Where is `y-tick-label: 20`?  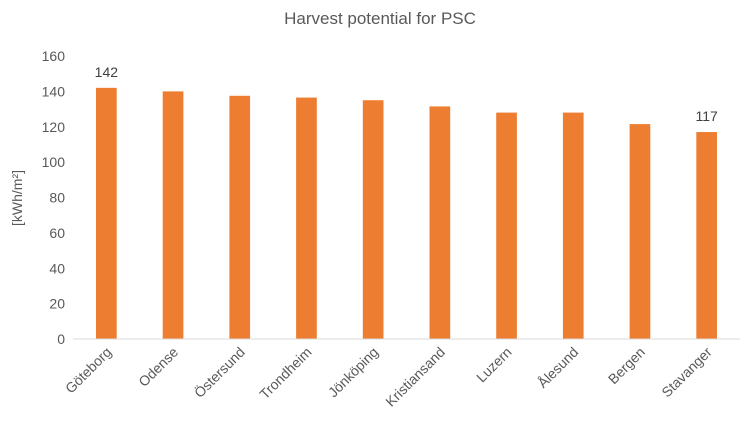 y-tick-label: 20 is located at coordinates (57, 304).